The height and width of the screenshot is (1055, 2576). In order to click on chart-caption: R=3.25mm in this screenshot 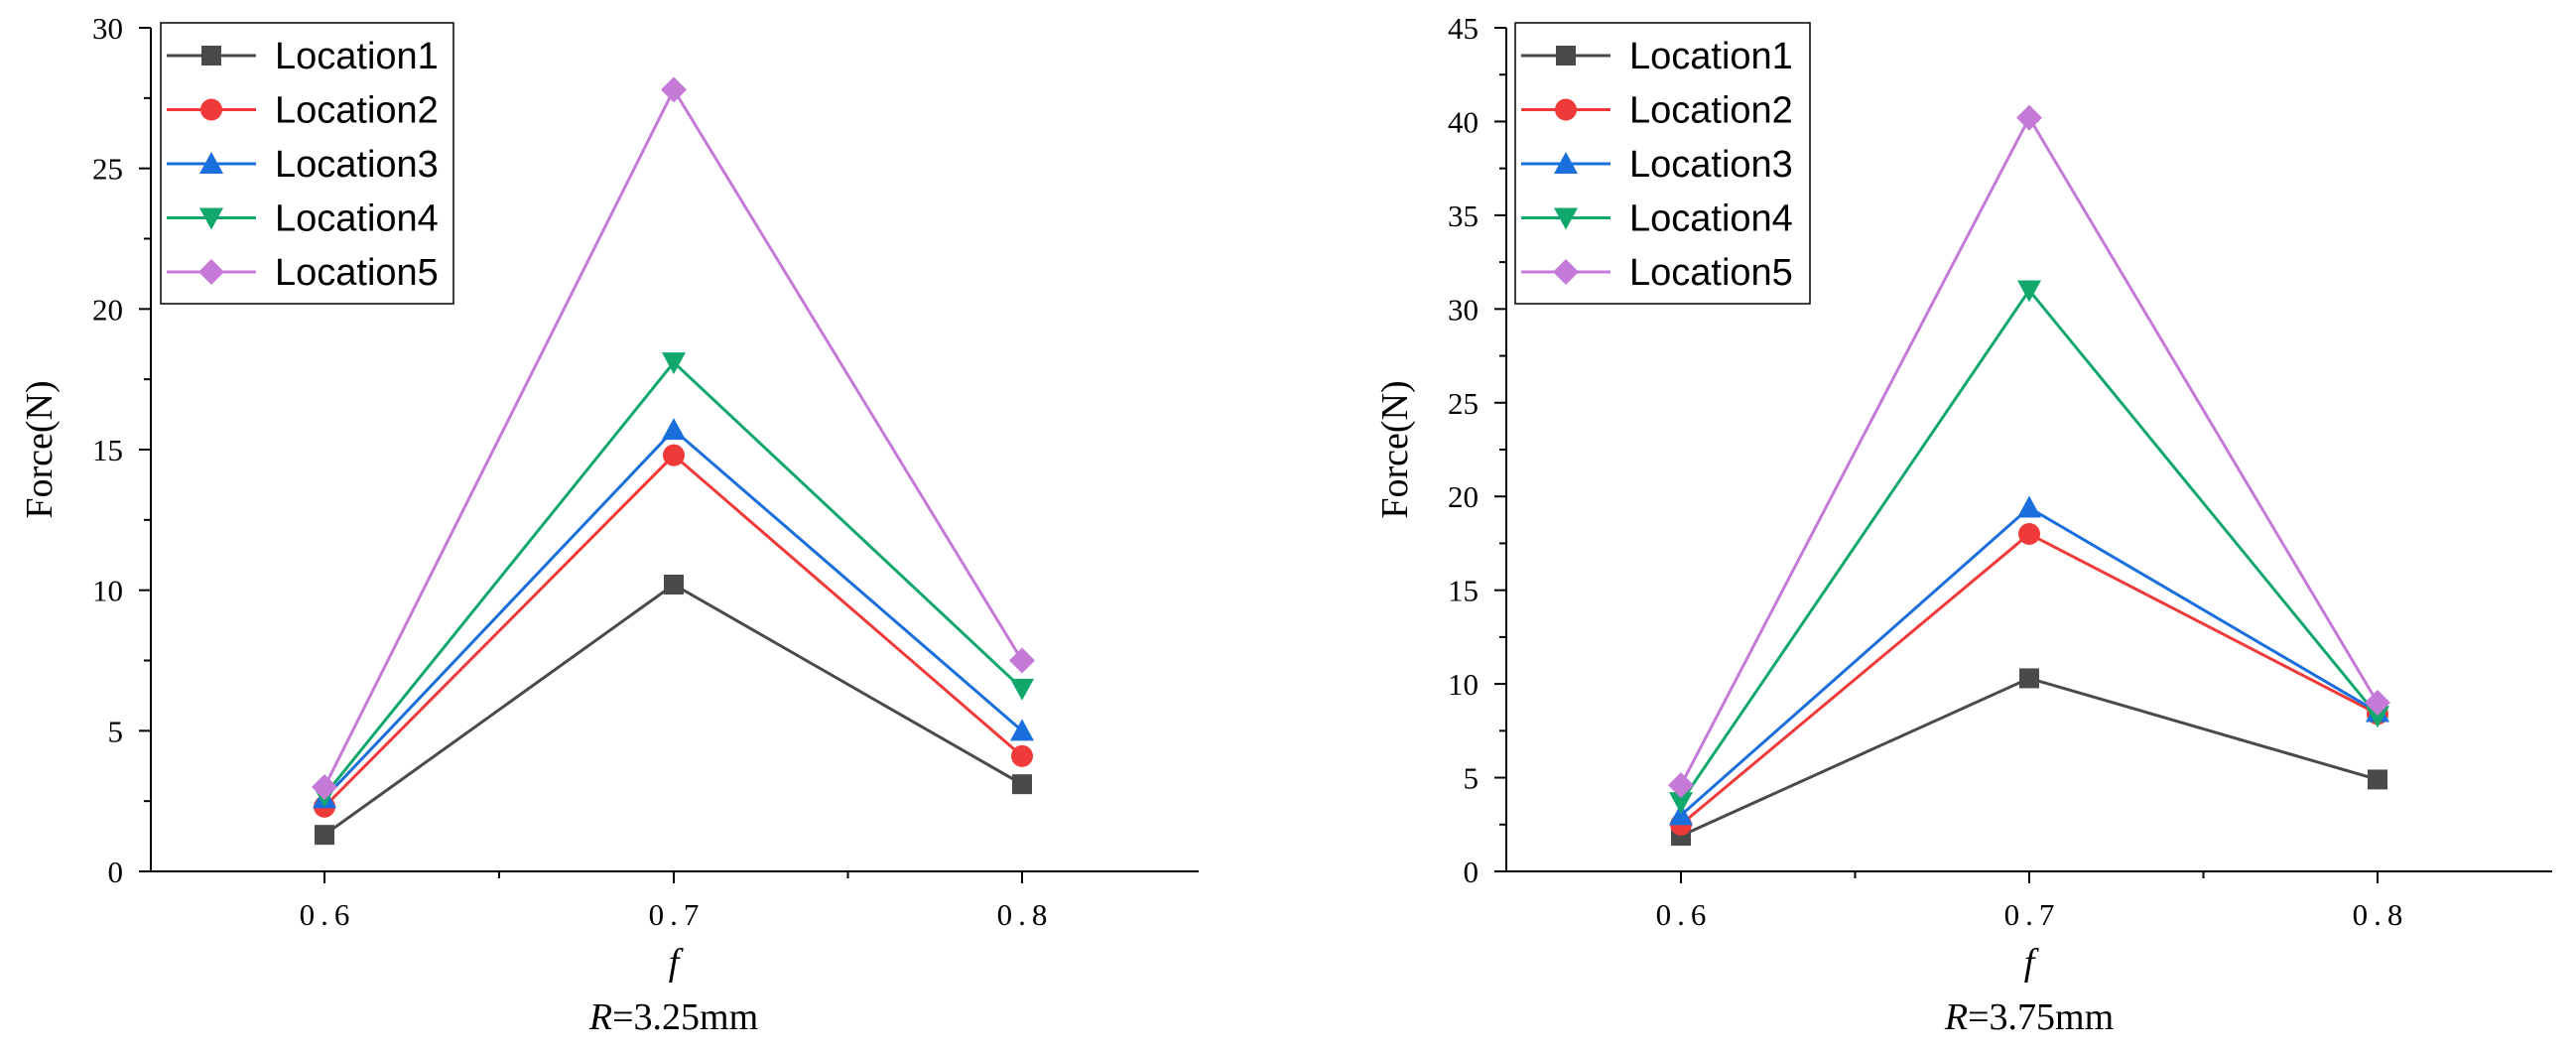, I will do `click(673, 1017)`.